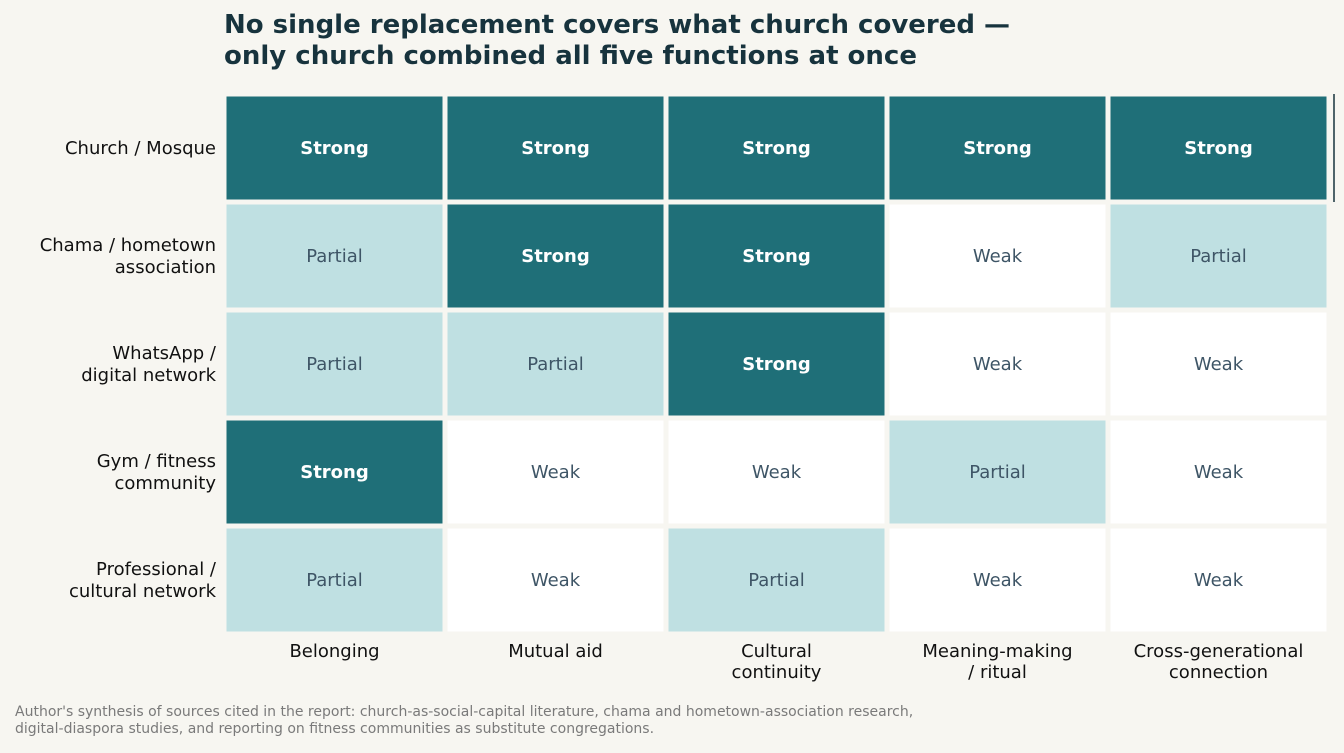 The width and height of the screenshot is (1344, 753). What do you see at coordinates (165, 267) in the screenshot?
I see `row-label: association` at bounding box center [165, 267].